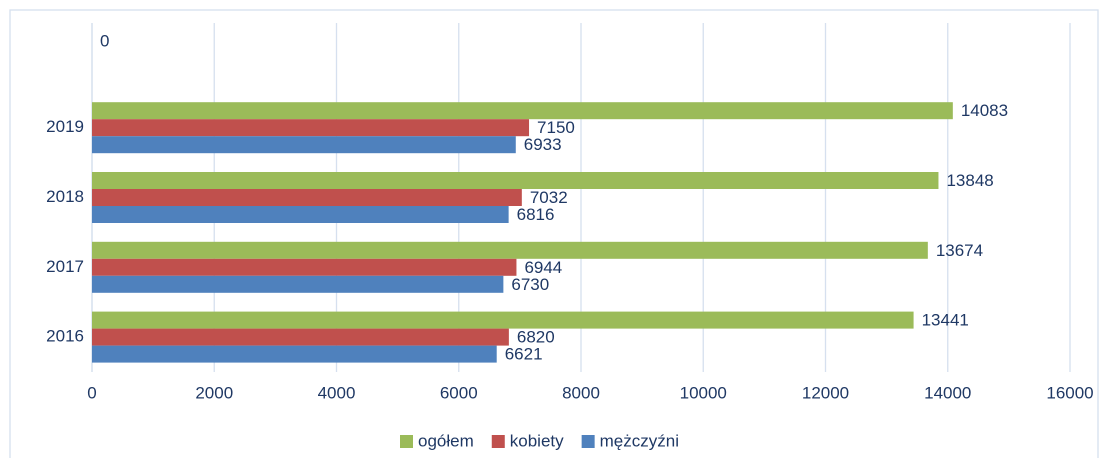 The image size is (1110, 458). I want to click on value-label: 6933, so click(543, 144).